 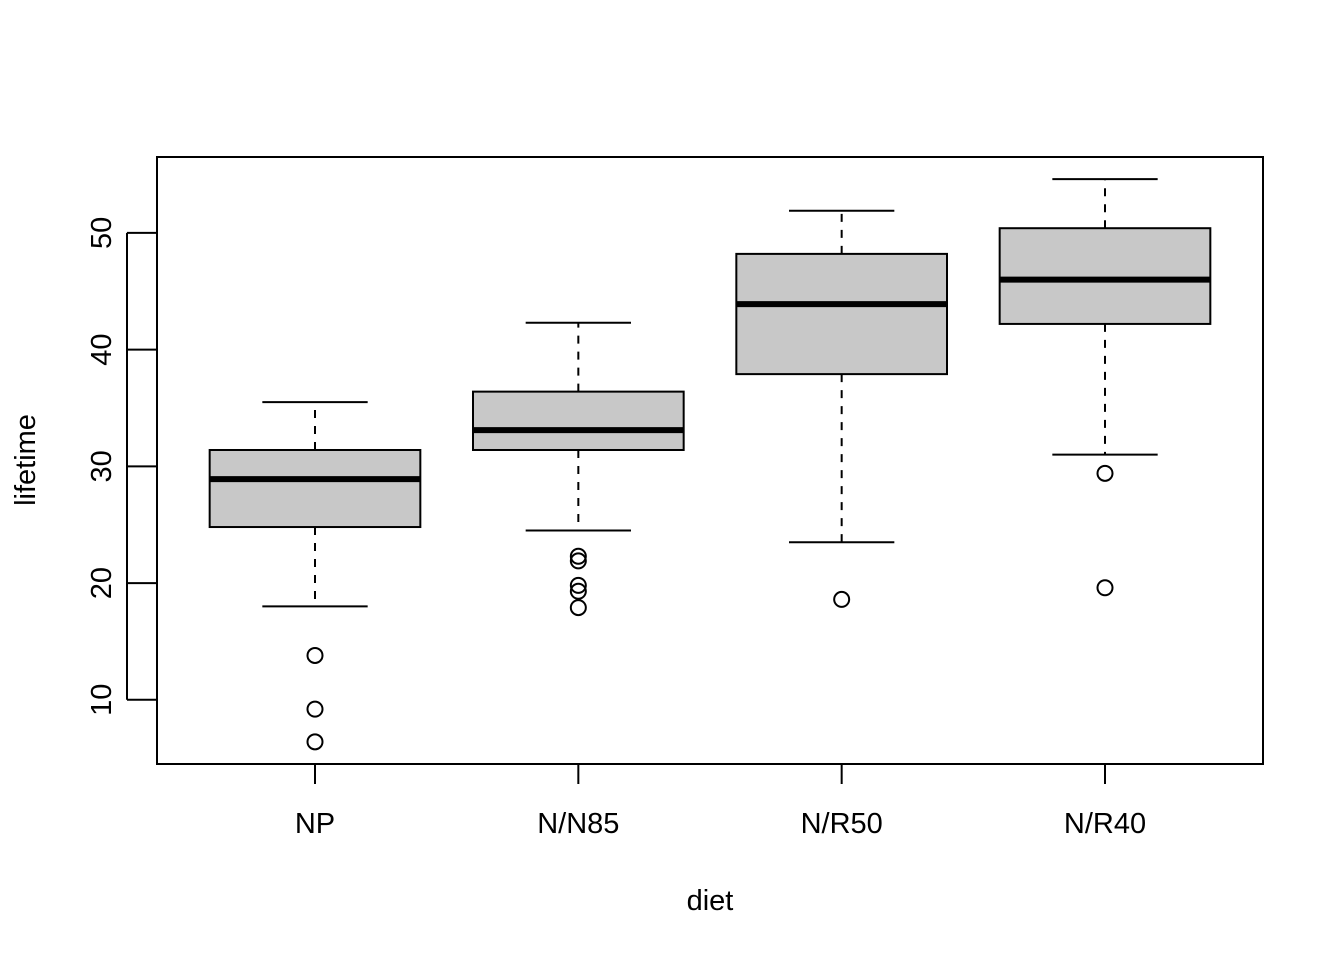 What do you see at coordinates (26, 460) in the screenshot?
I see `y-axis-title: lifetime` at bounding box center [26, 460].